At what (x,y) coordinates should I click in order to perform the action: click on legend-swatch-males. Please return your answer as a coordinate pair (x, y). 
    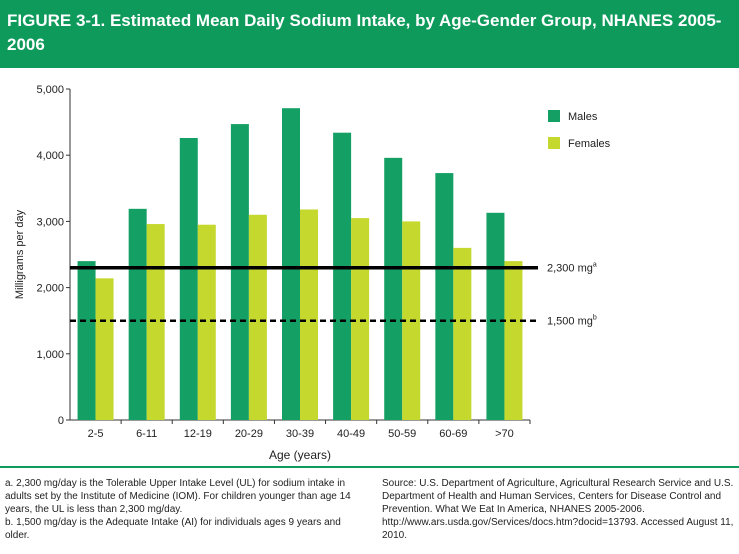
    Looking at the image, I should click on (554, 116).